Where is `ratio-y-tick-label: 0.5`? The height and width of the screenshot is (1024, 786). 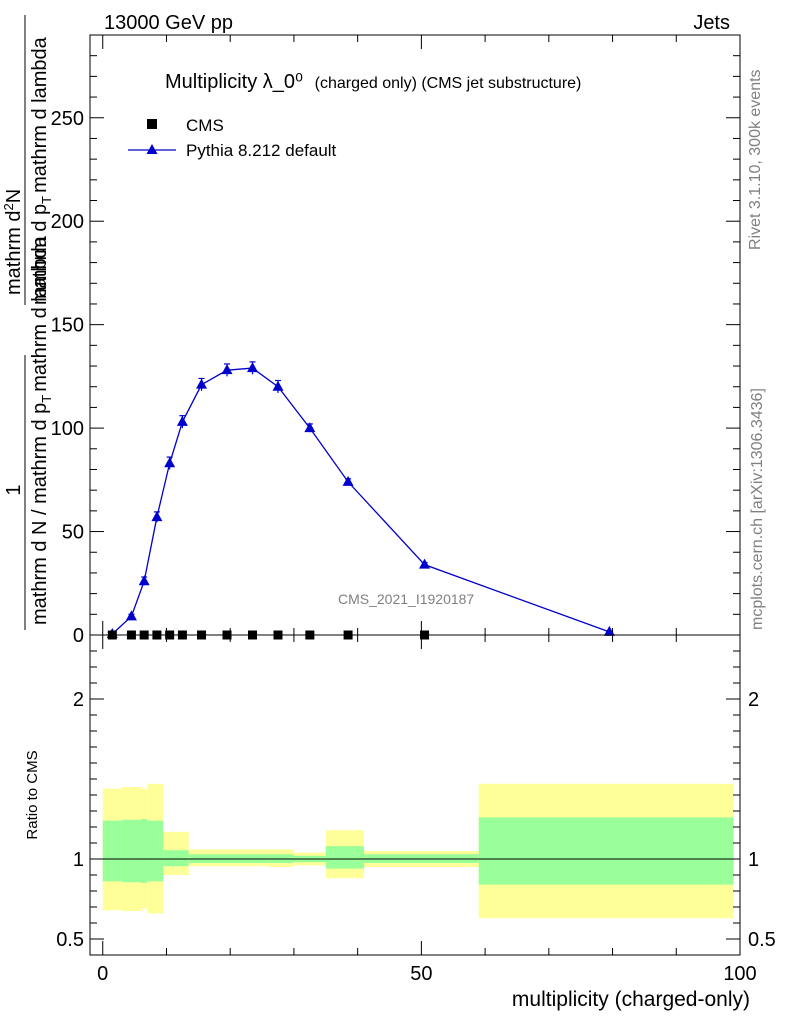
ratio-y-tick-label: 0.5 is located at coordinates (70, 940).